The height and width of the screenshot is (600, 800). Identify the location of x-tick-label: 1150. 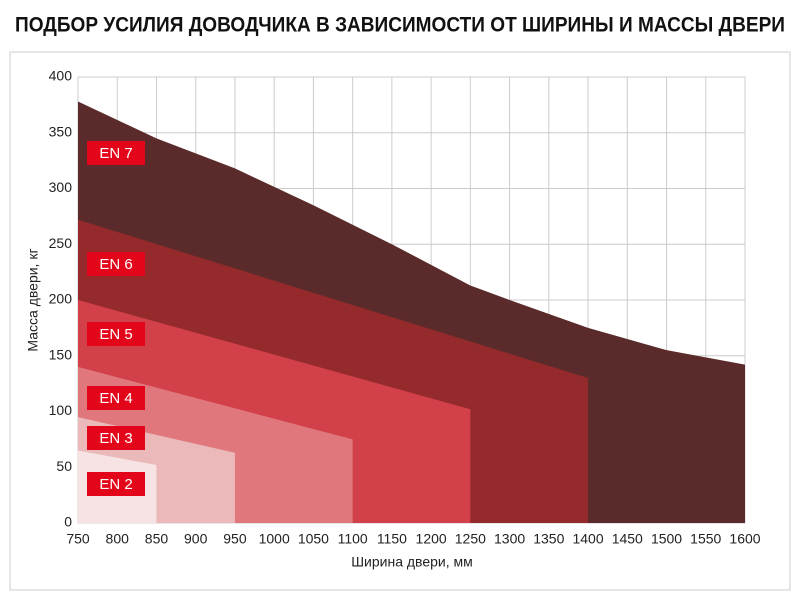
(392, 539).